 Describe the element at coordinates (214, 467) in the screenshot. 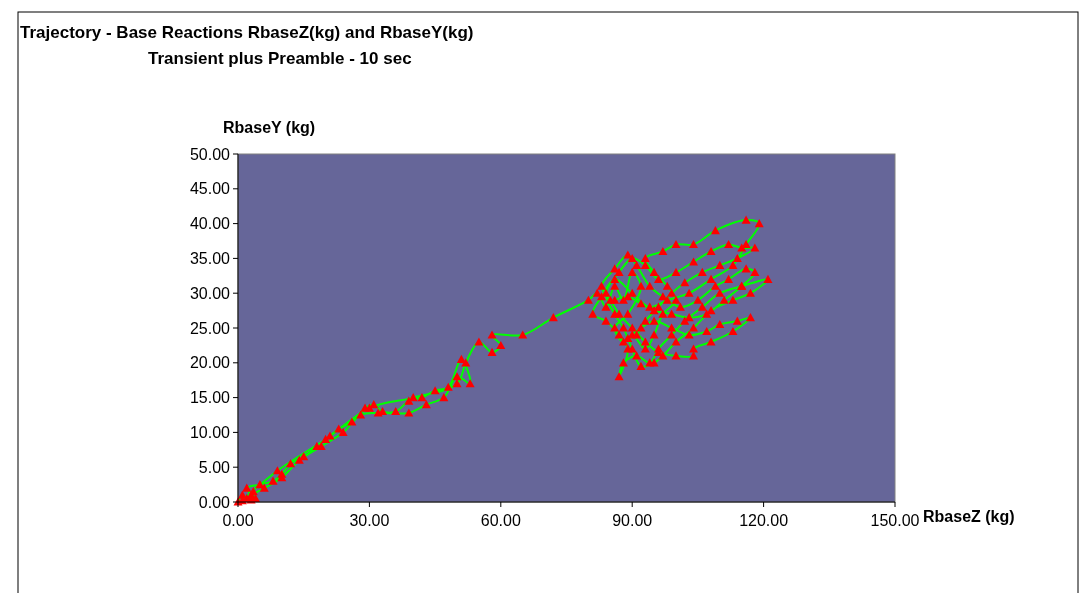

I see `y-tick-label: 5.00` at that location.